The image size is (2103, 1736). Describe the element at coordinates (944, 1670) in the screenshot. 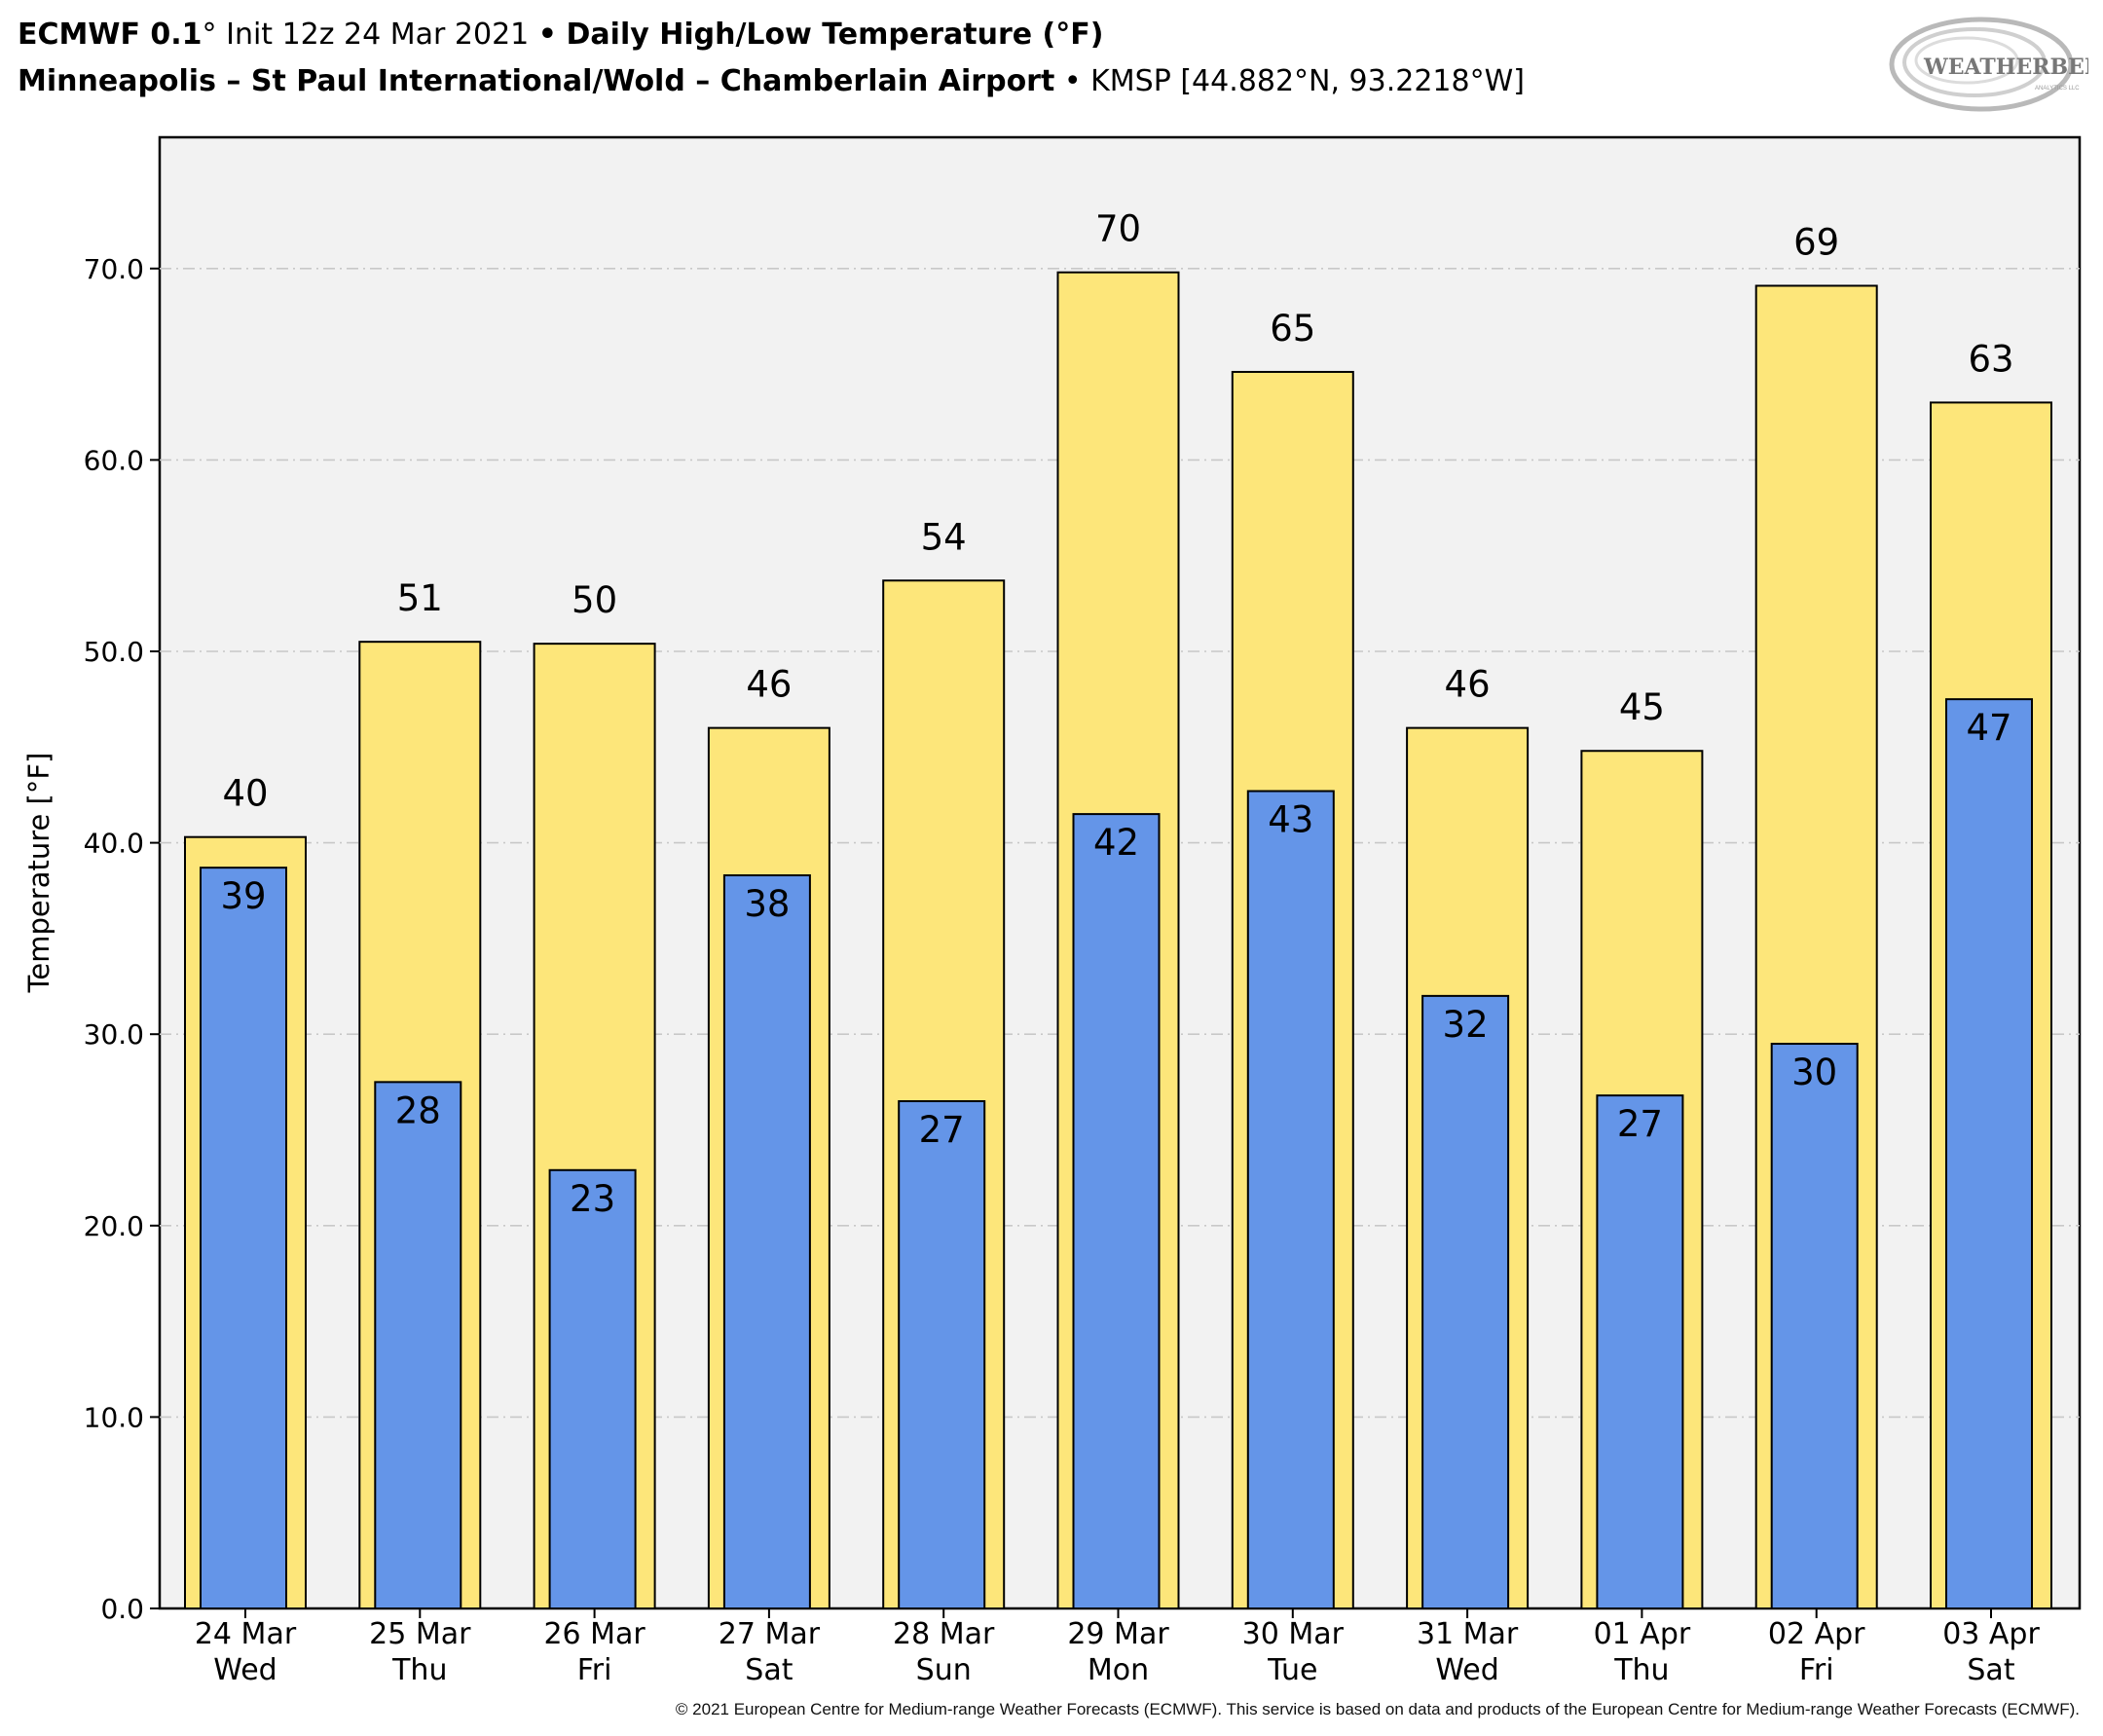

I see `x-tick-weekday: Sun` at that location.